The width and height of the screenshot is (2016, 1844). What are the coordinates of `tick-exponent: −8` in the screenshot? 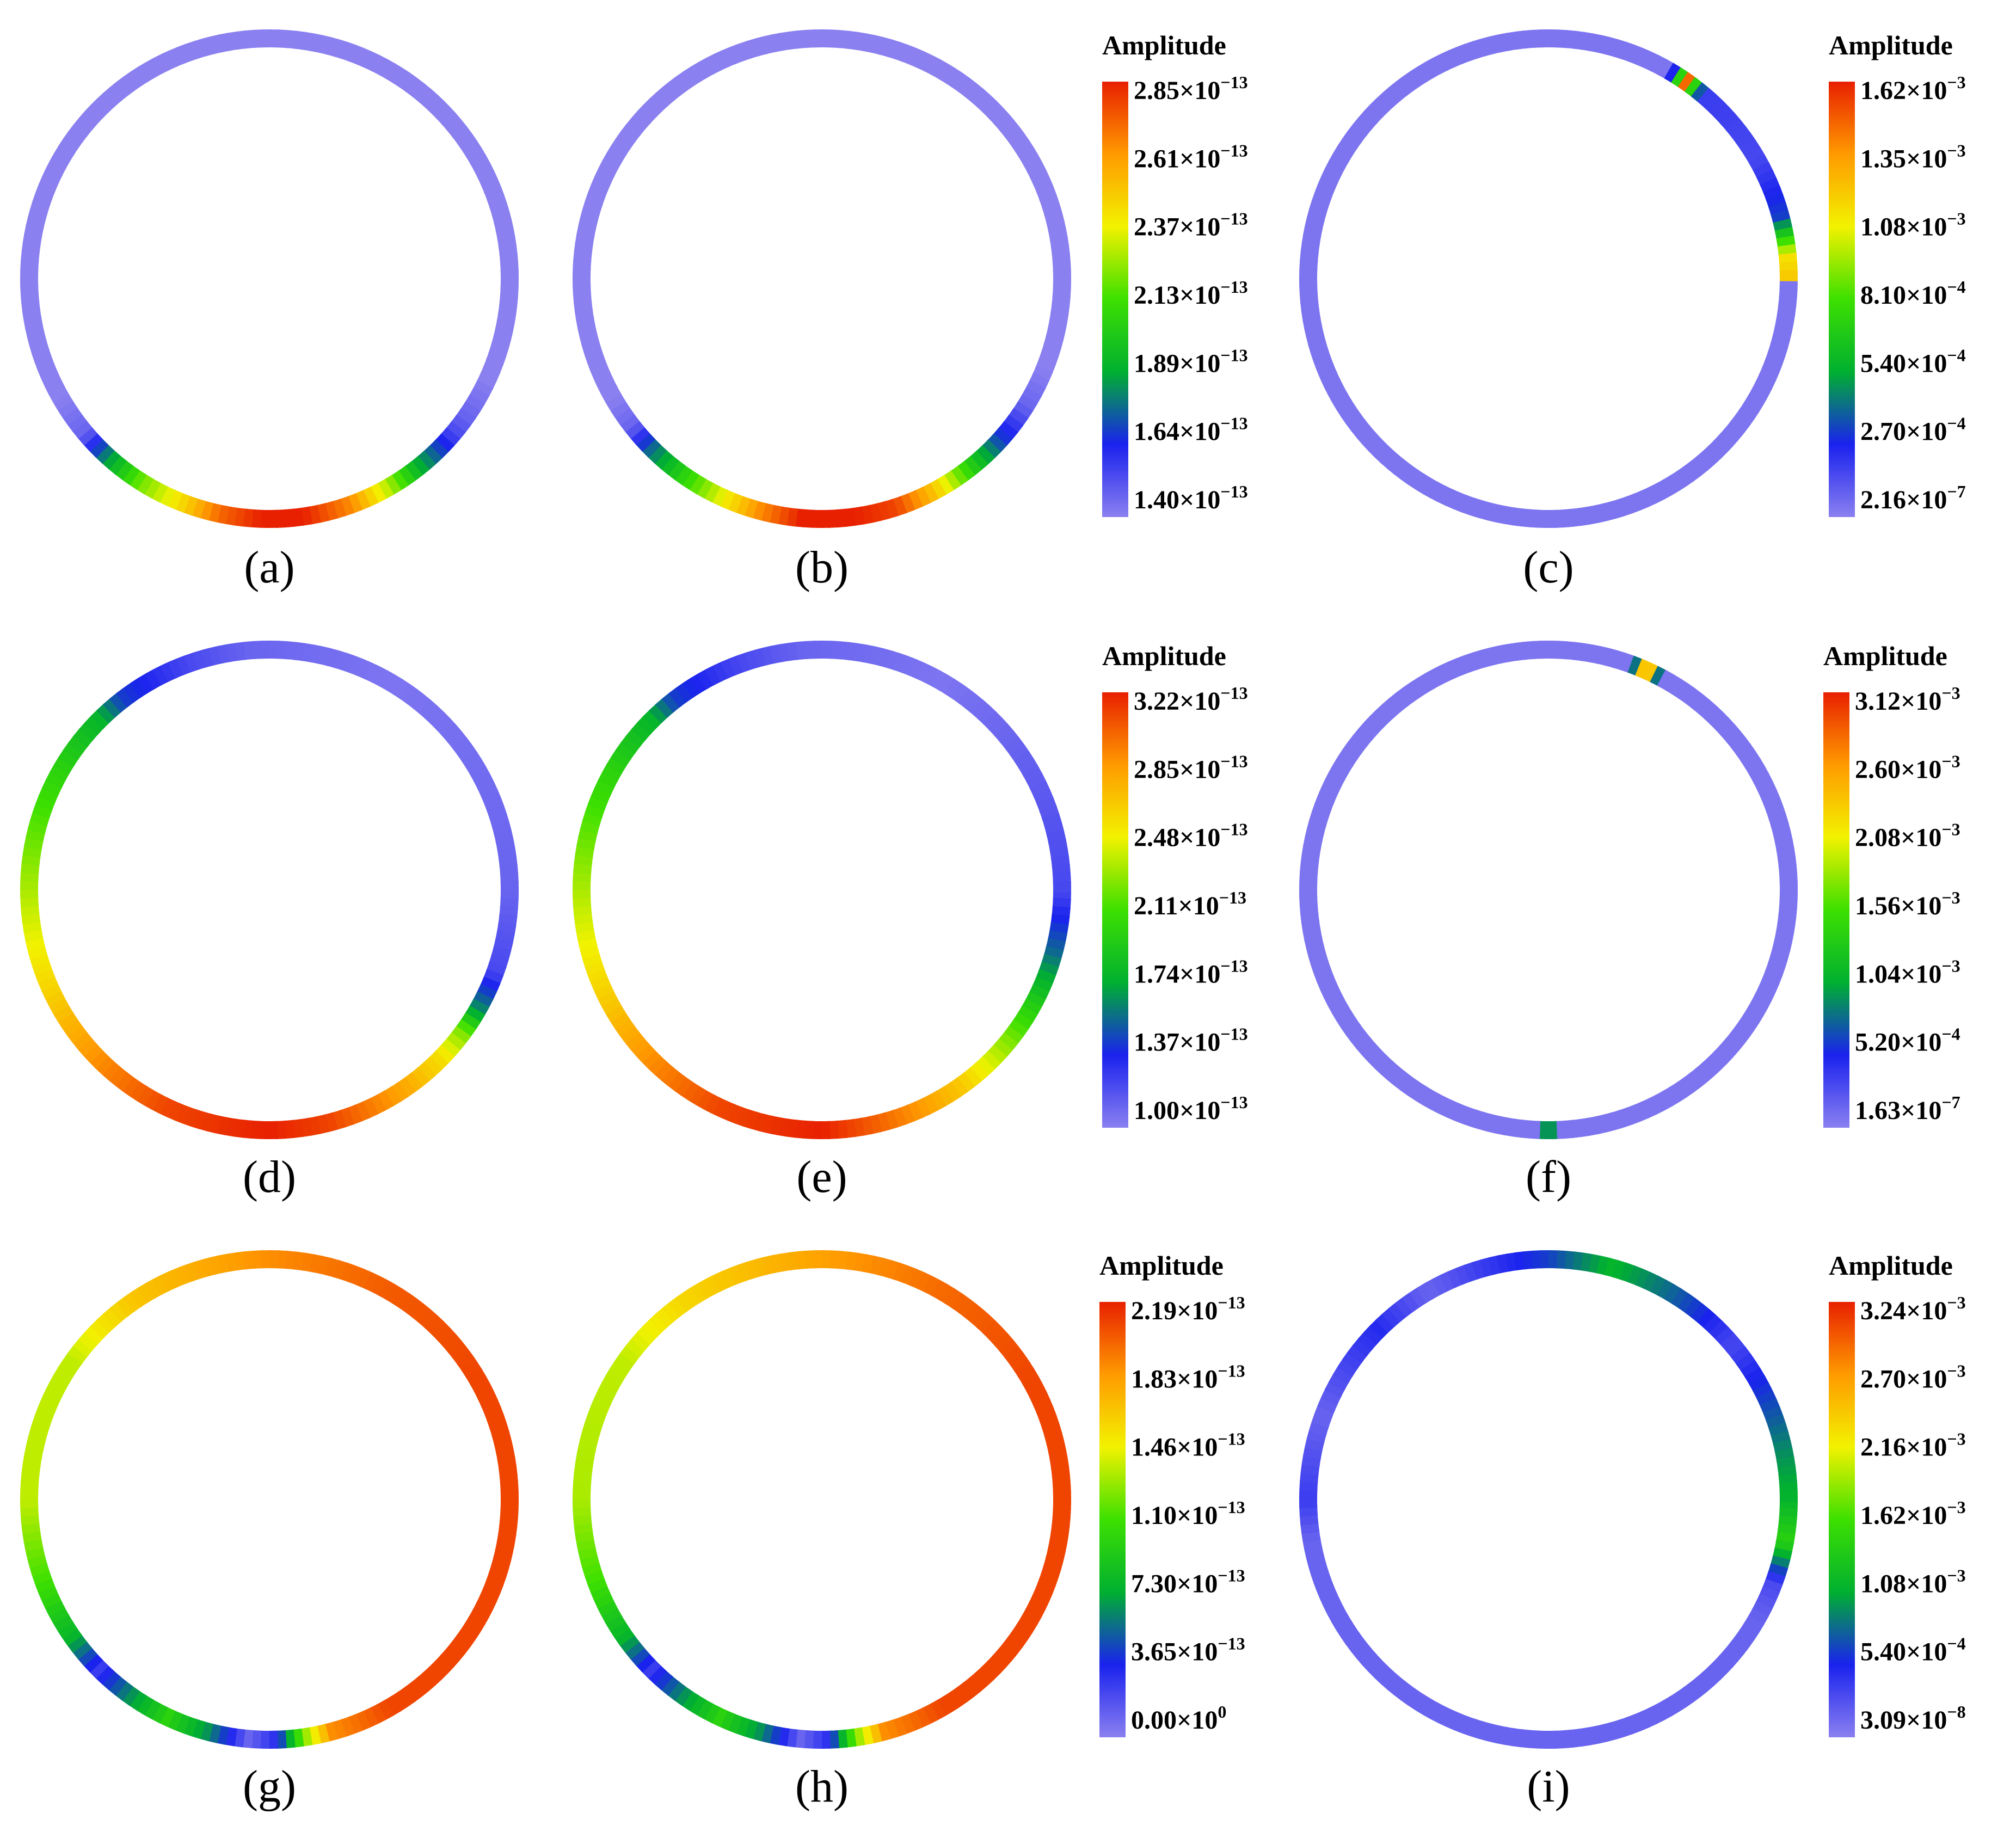 It's located at (1956, 1712).